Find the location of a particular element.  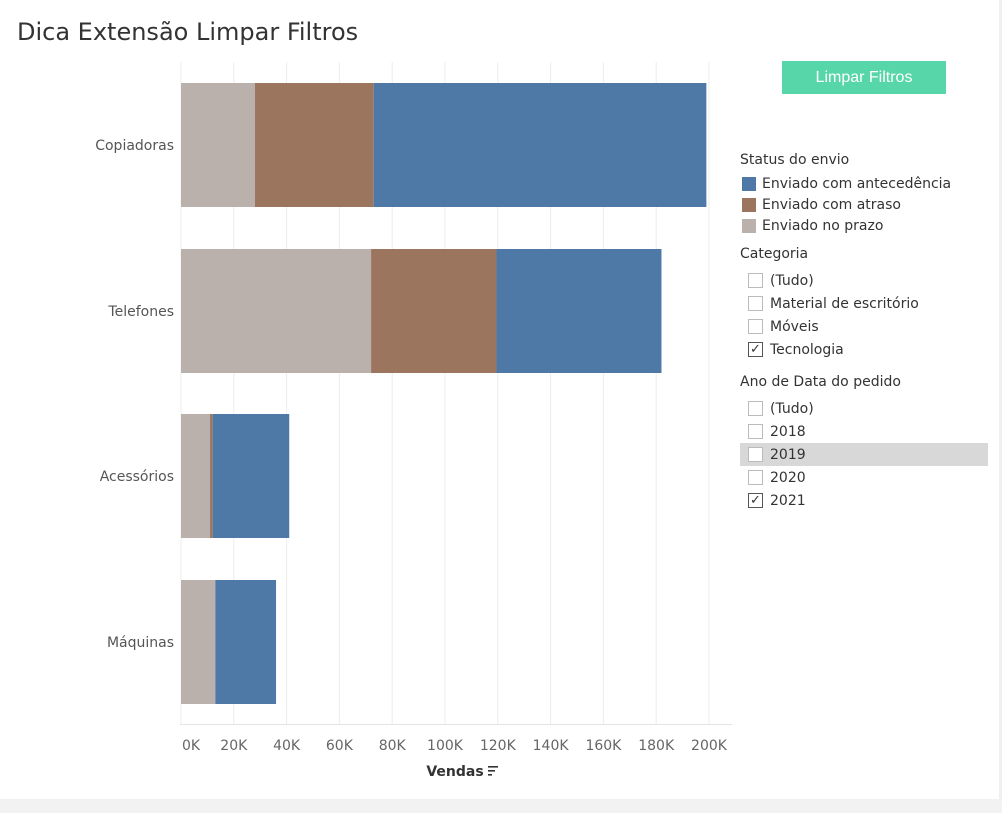

filter-option: Material de escritório is located at coordinates (864, 303).